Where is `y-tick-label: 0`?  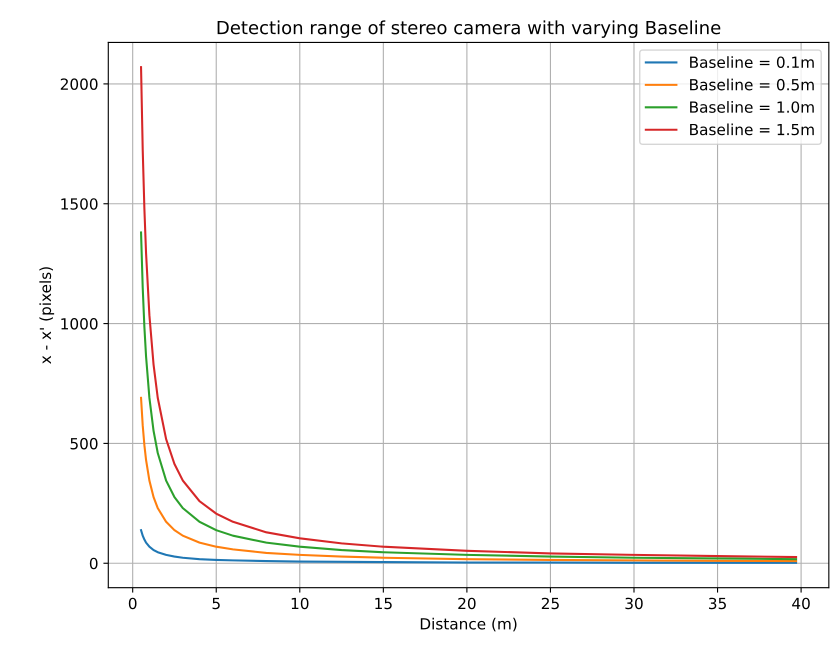 y-tick-label: 0 is located at coordinates (94, 564).